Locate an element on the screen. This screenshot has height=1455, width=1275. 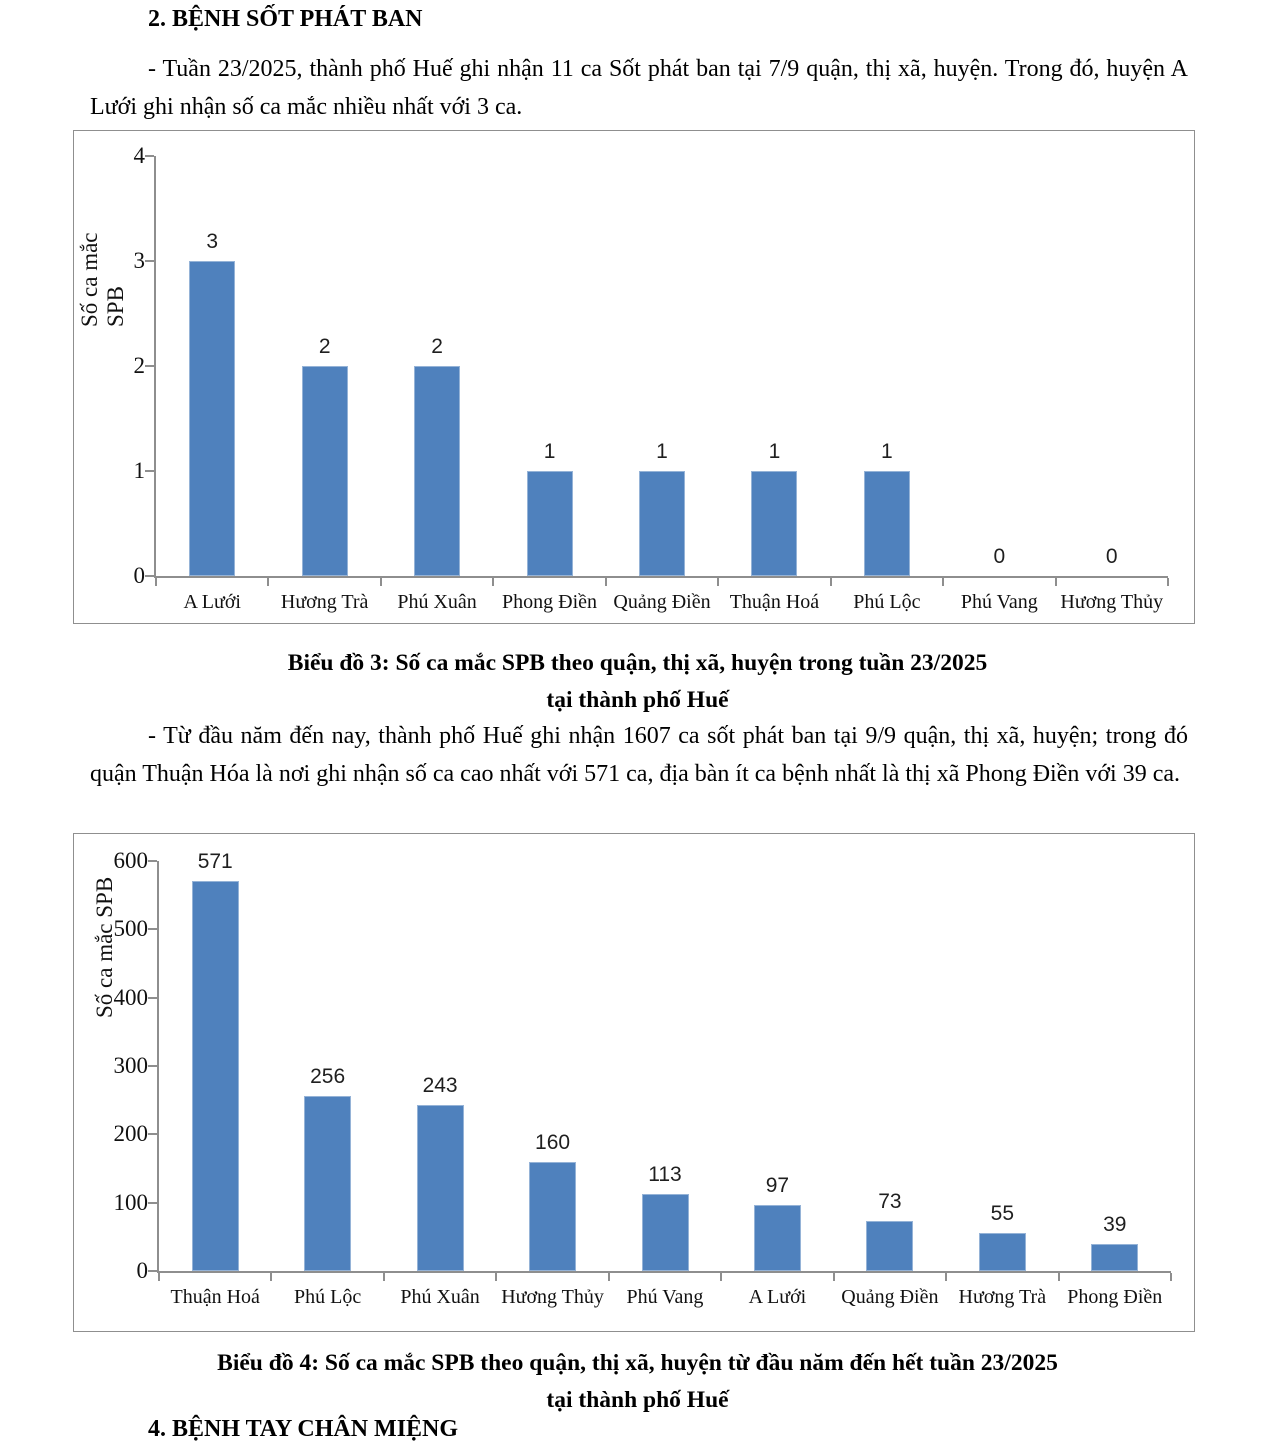
bar-value-label: 55 is located at coordinates (1002, 1214).